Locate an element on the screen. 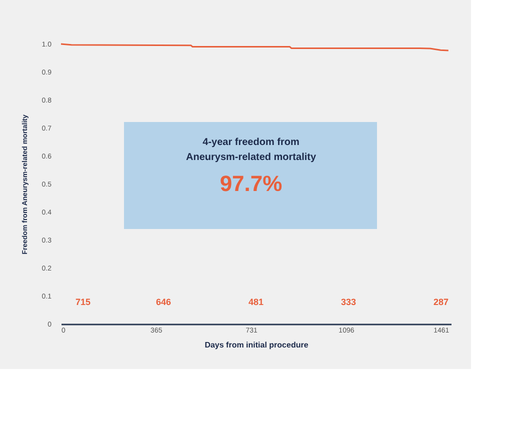  annotation: 715 is located at coordinates (83, 302).